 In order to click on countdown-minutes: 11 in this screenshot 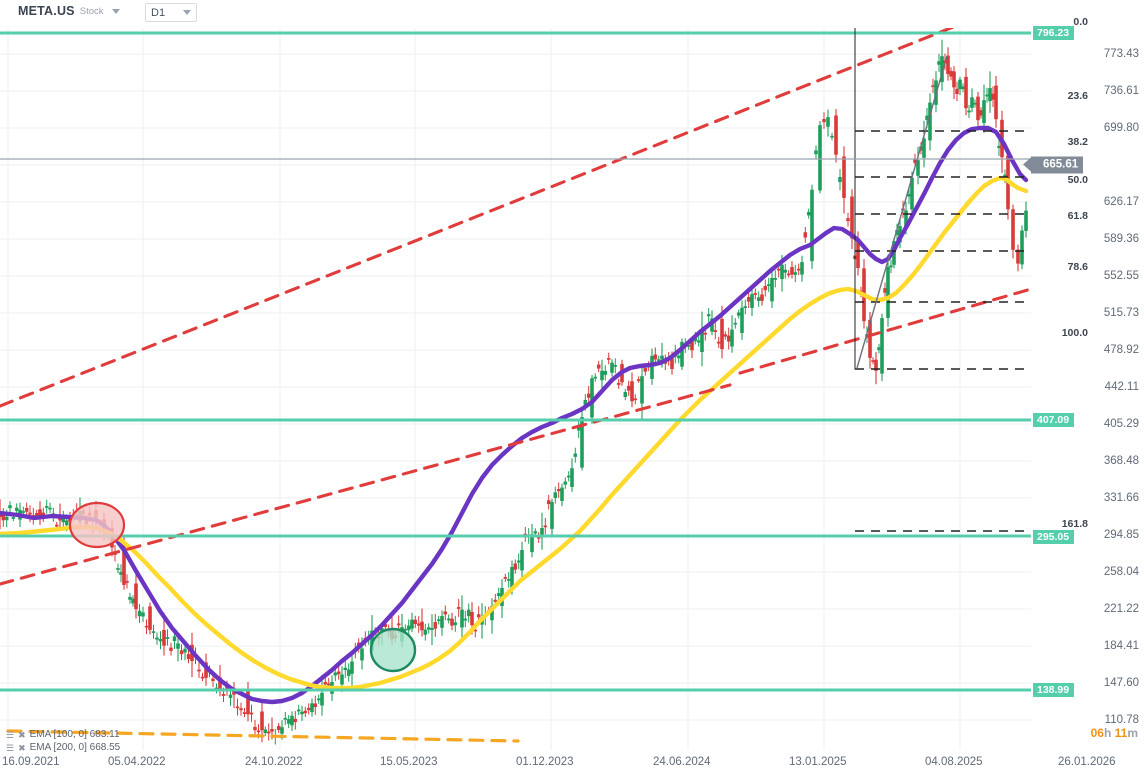, I will do `click(1121, 733)`.